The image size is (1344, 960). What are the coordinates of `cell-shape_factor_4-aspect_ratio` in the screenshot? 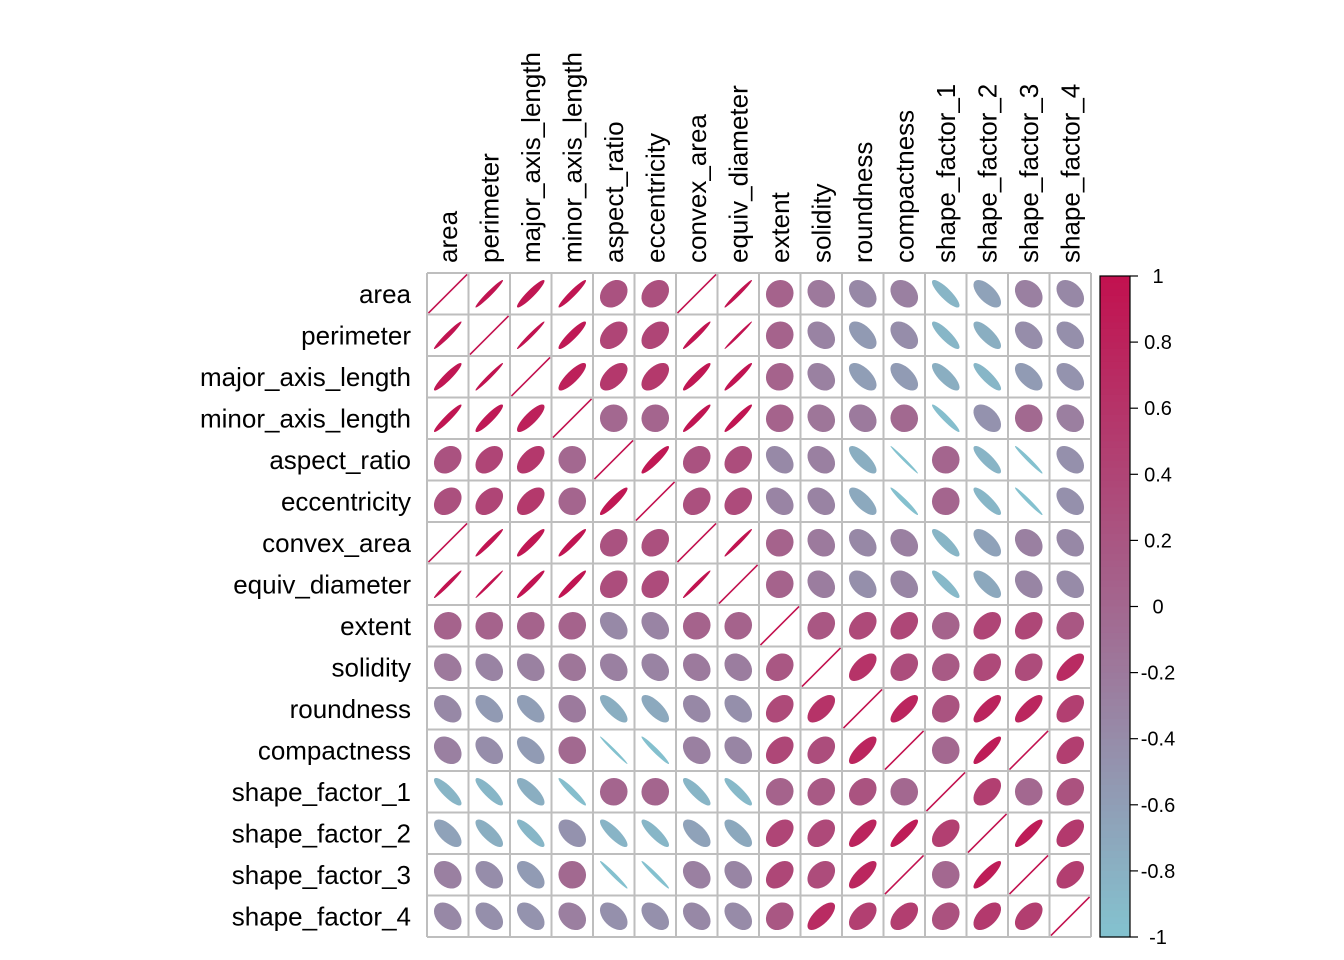 It's located at (613, 916).